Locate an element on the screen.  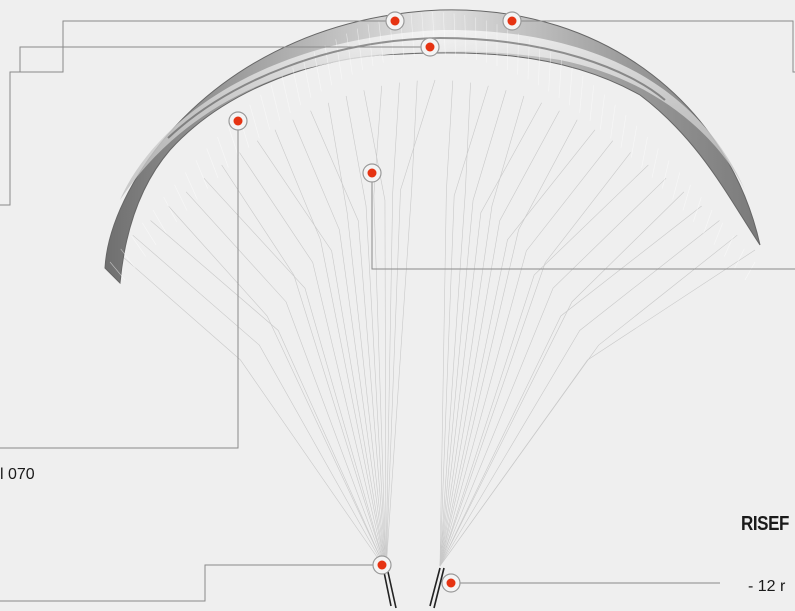
hotspot-left-cell is located at coordinates (238, 121).